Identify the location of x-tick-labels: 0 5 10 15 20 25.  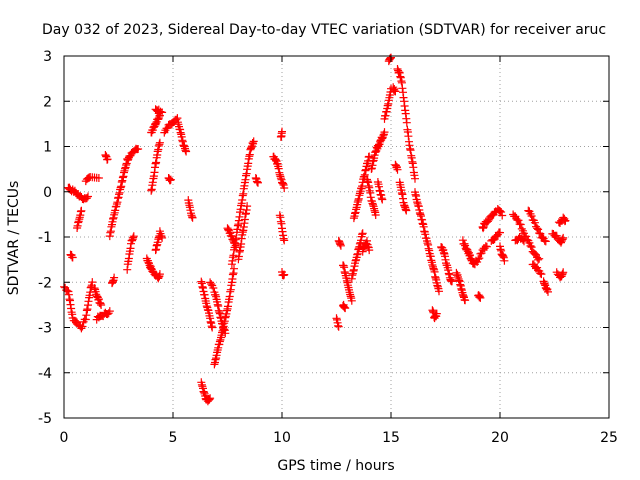
(339, 438).